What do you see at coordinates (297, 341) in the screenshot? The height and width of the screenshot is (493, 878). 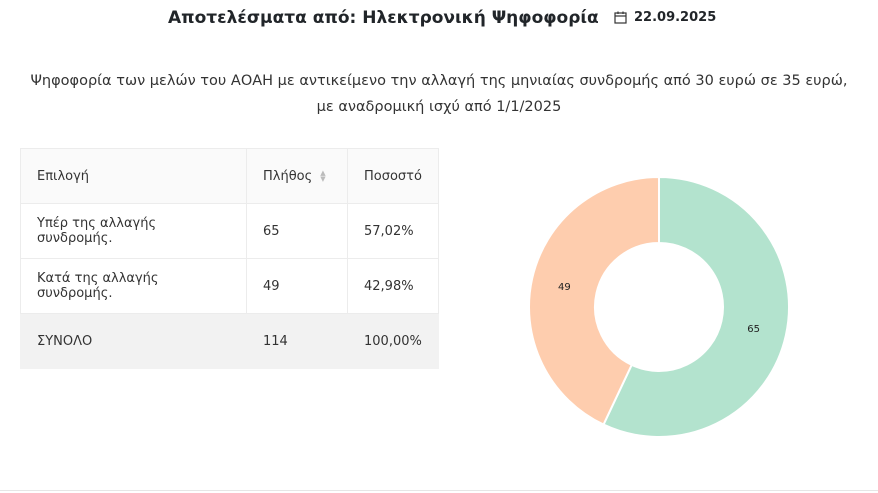 I see `cell-count: 114` at bounding box center [297, 341].